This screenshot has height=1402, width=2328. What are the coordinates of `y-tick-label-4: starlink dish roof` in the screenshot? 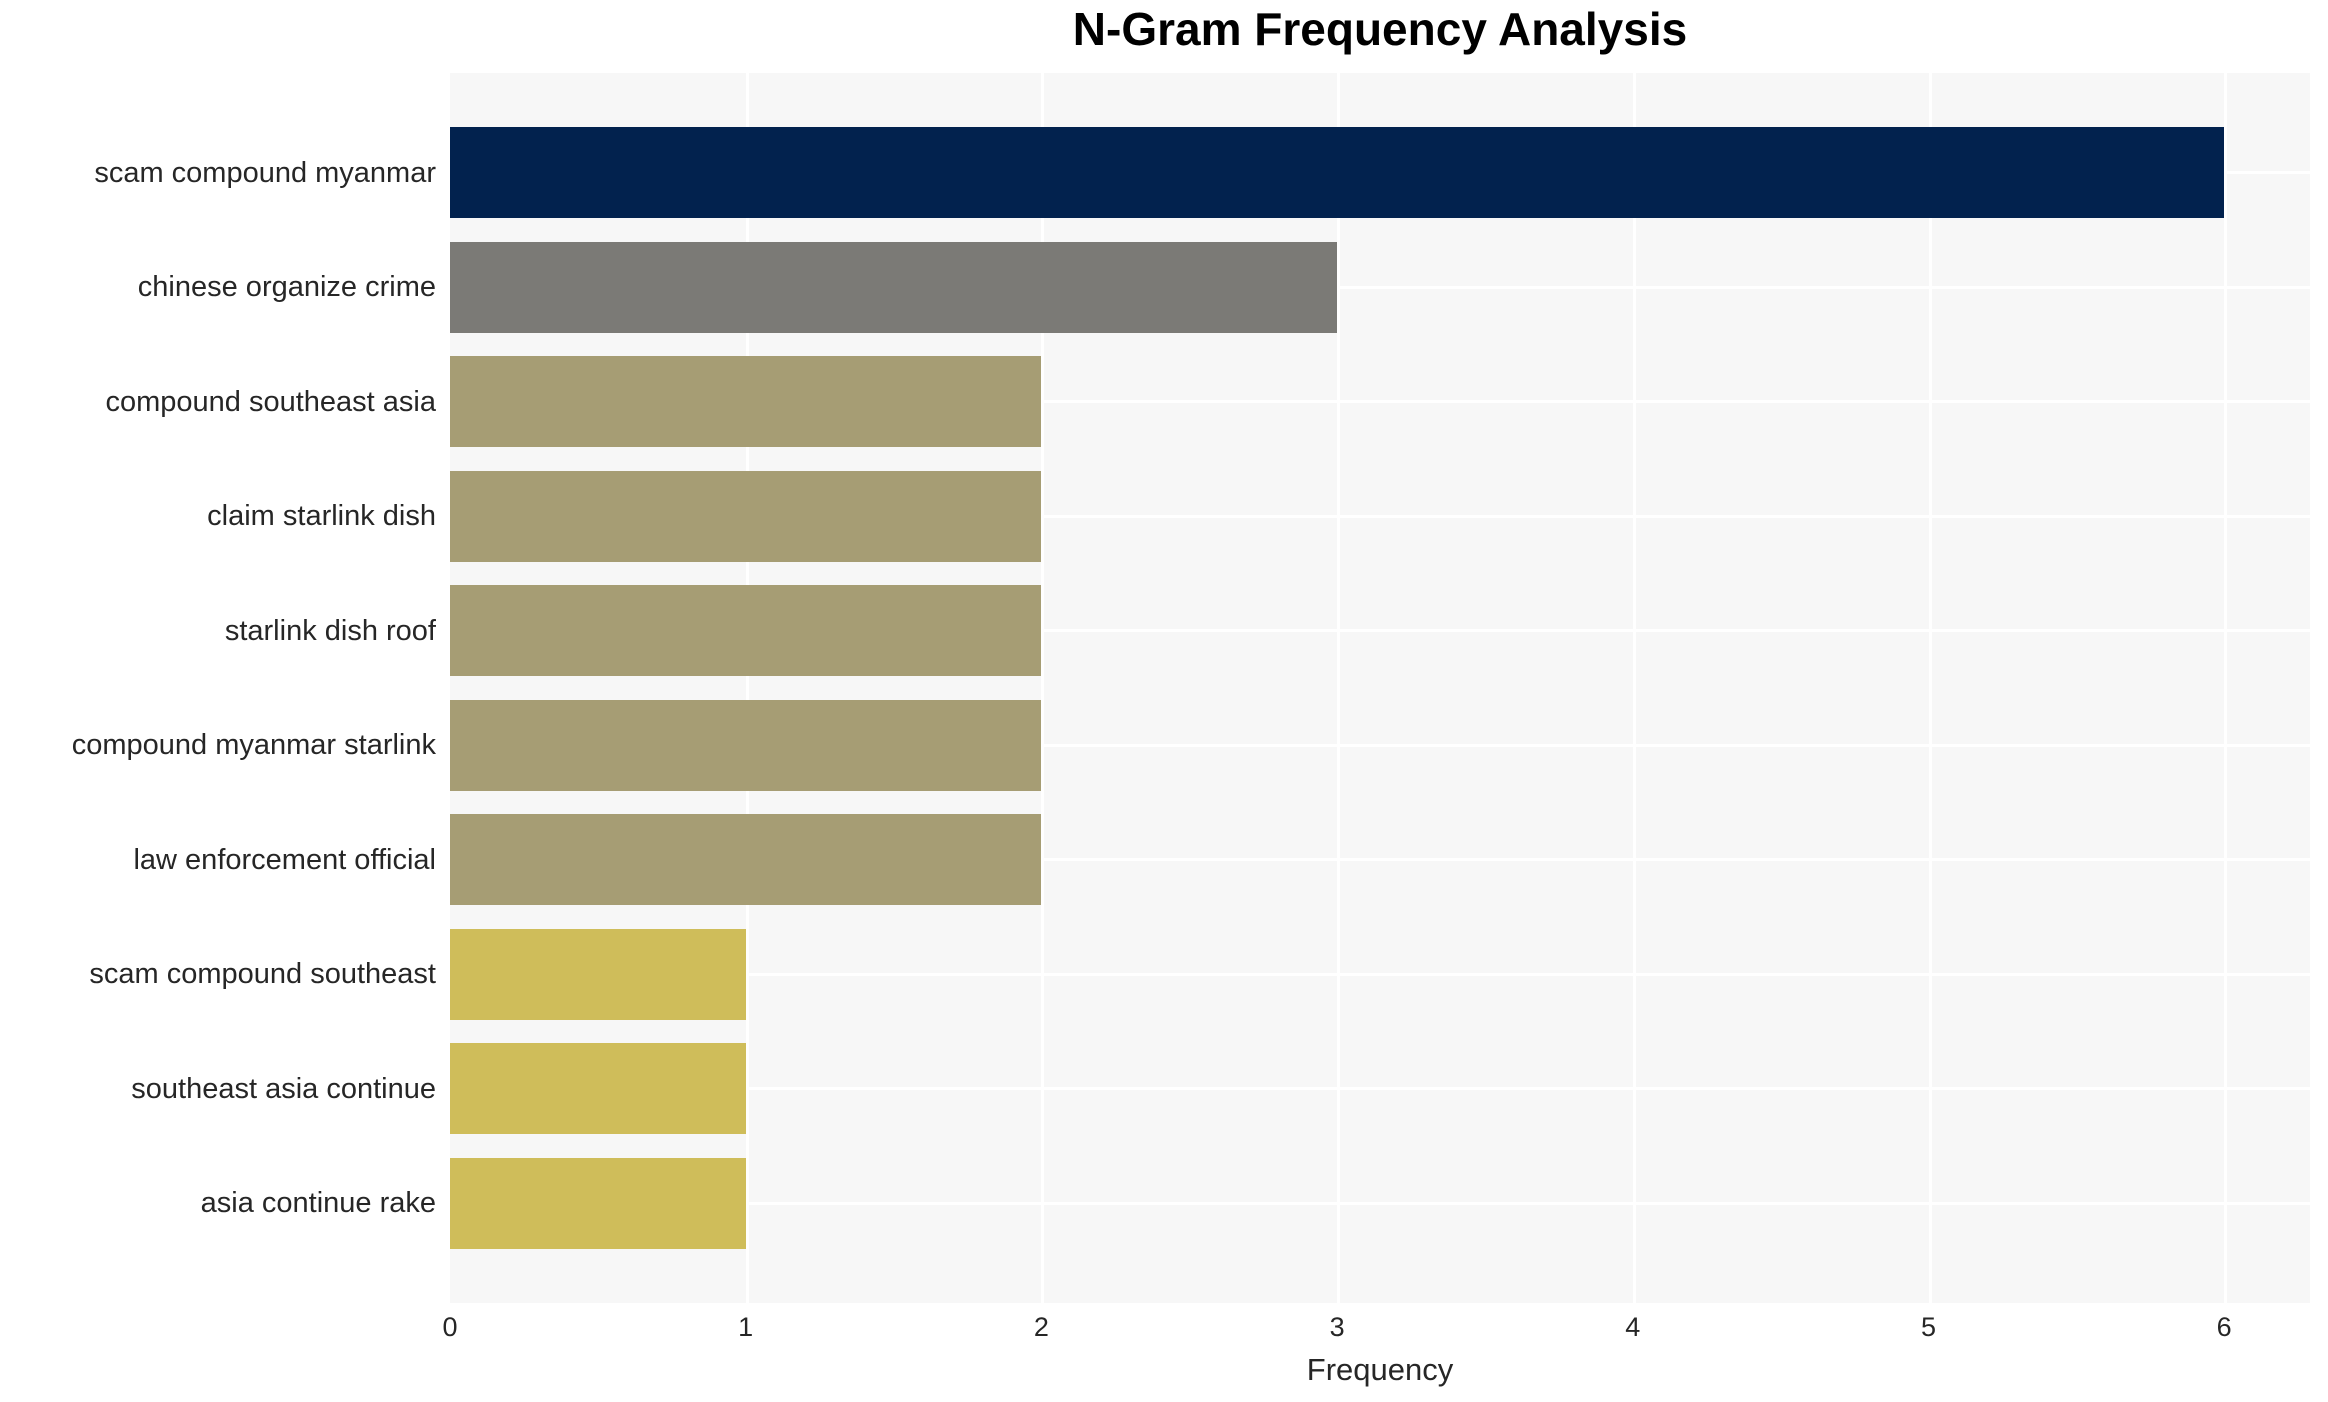 It's located at (330, 630).